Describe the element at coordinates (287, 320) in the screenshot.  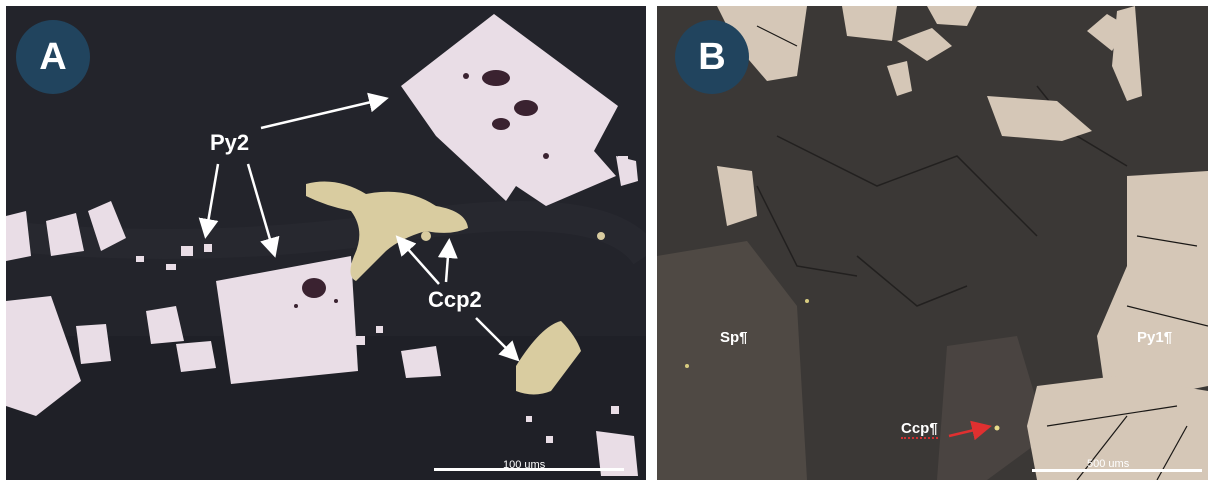
I see `pyrite-grain-center` at that location.